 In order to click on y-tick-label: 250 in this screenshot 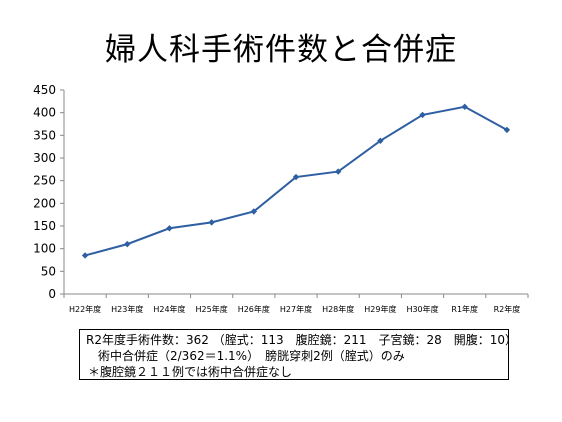, I will do `click(44, 181)`.